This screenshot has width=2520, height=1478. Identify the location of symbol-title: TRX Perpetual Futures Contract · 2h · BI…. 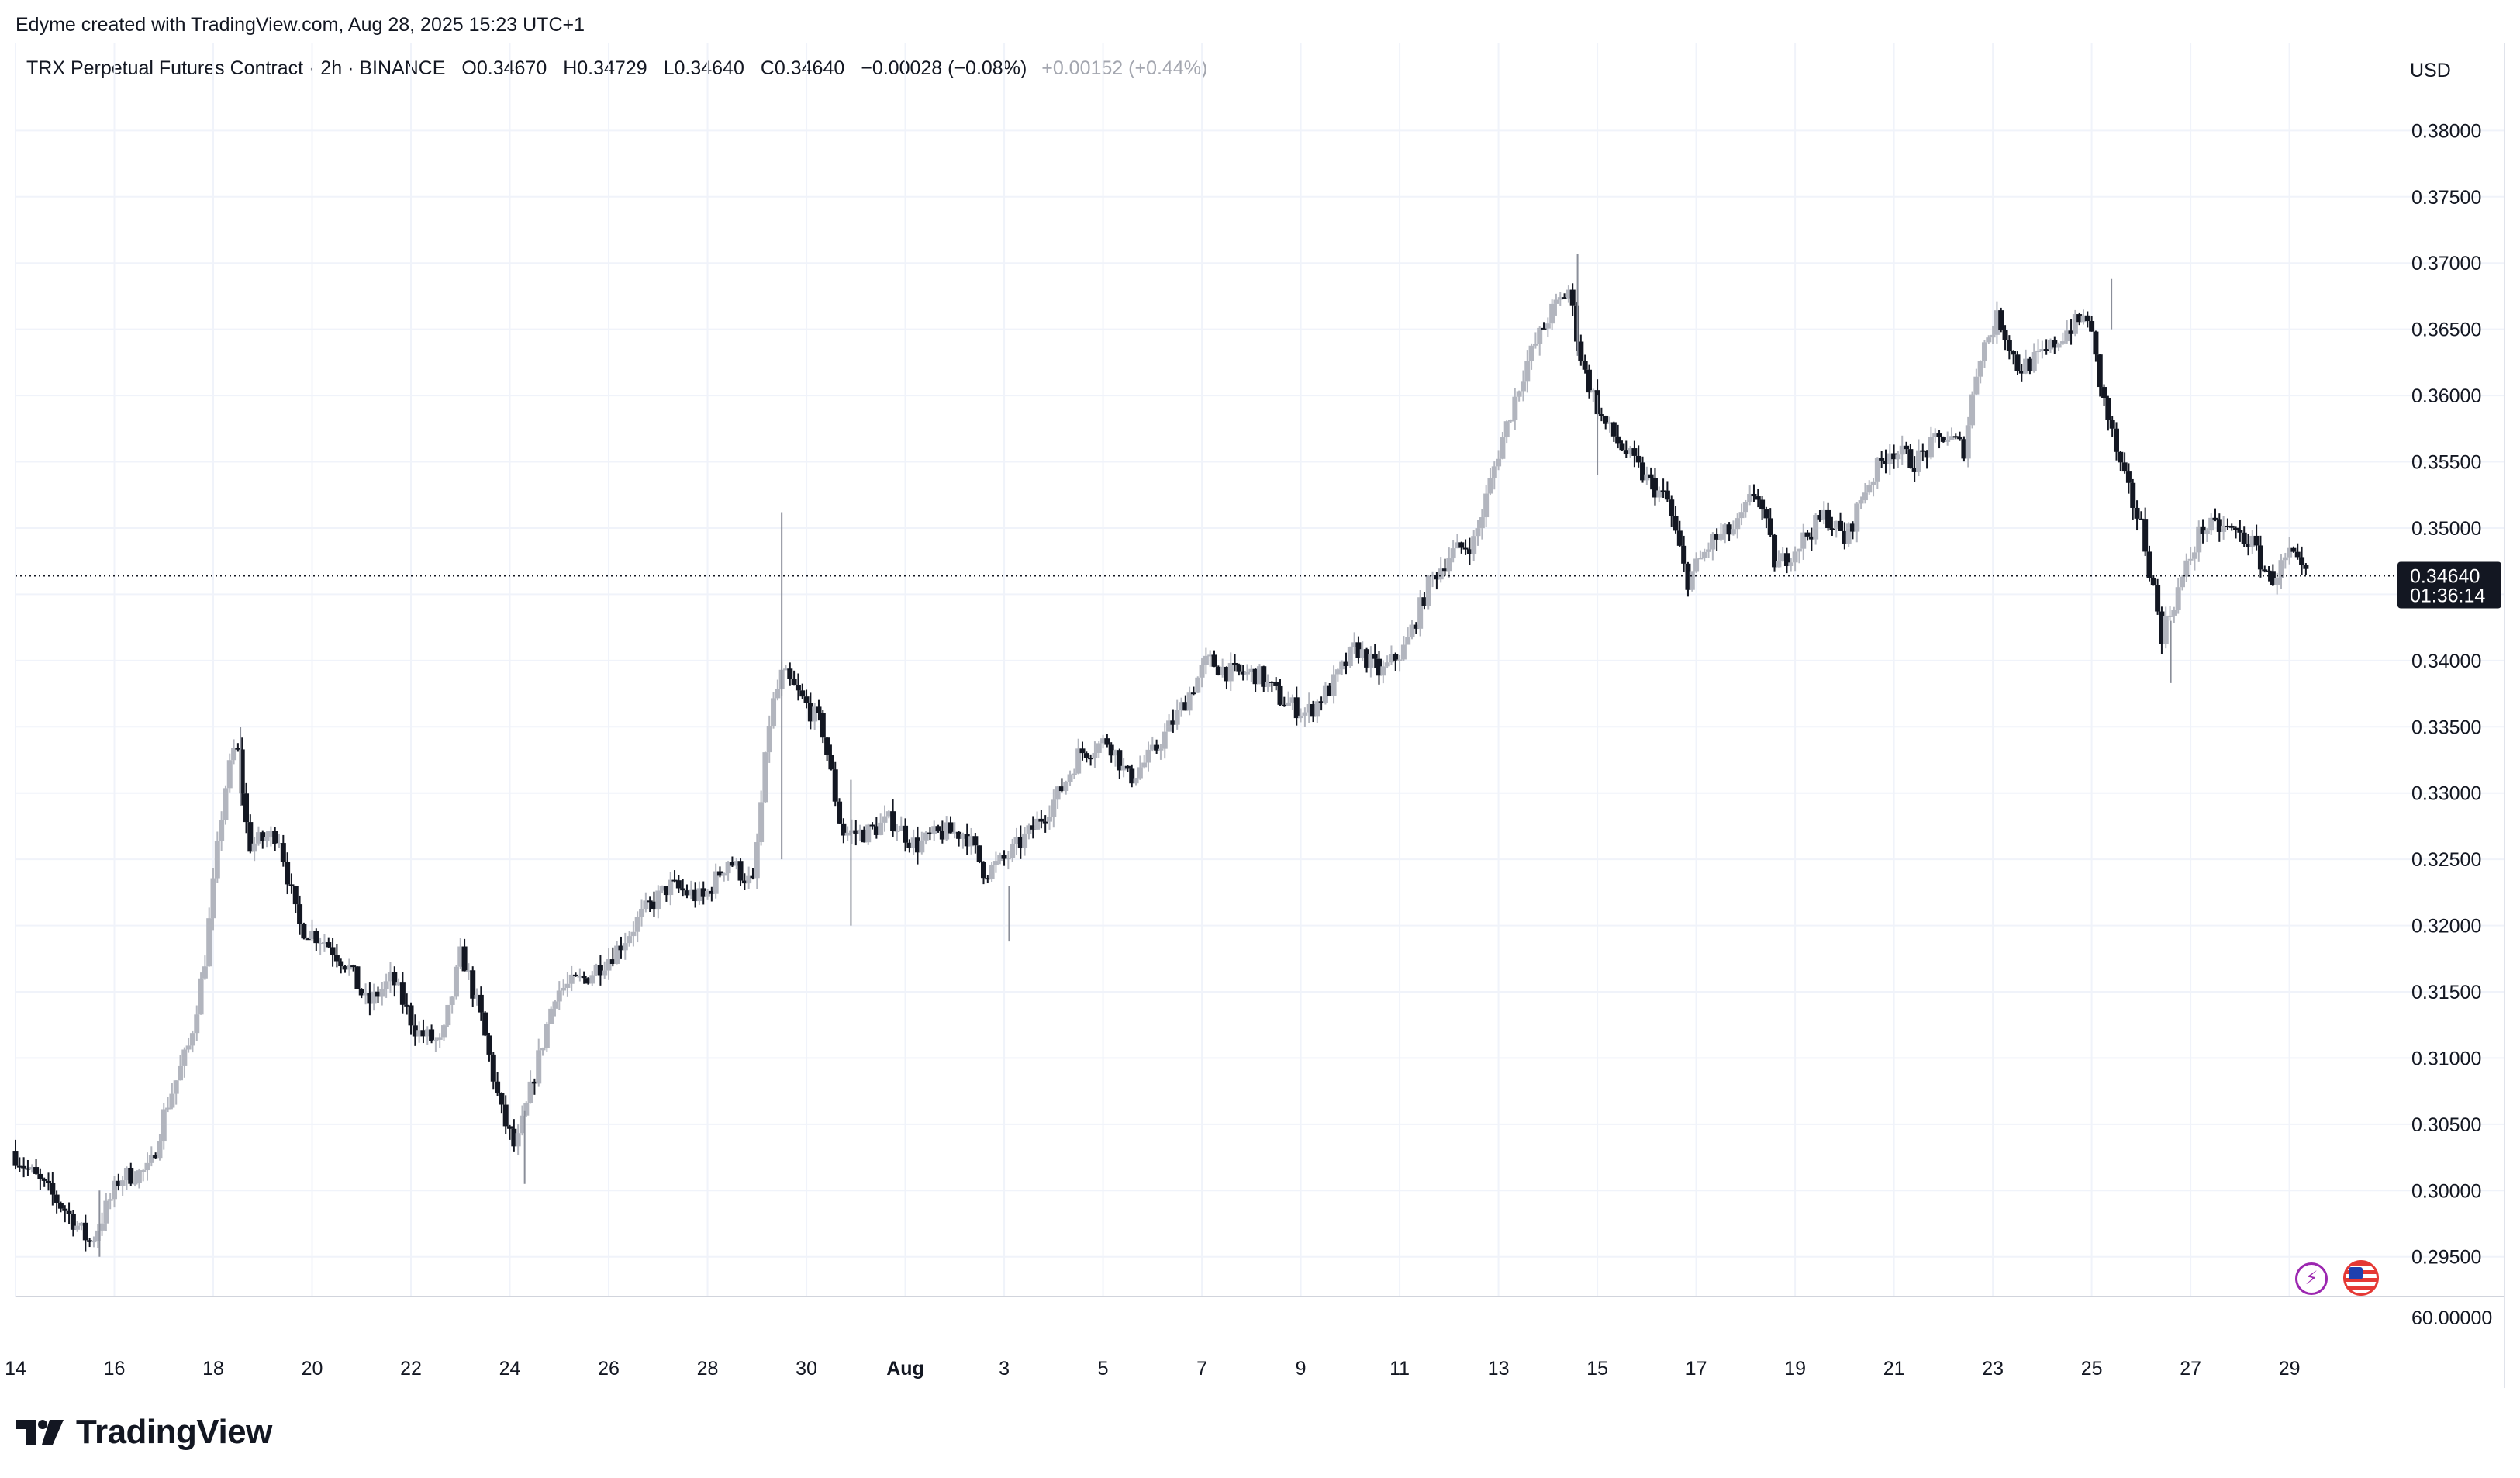
(236, 68).